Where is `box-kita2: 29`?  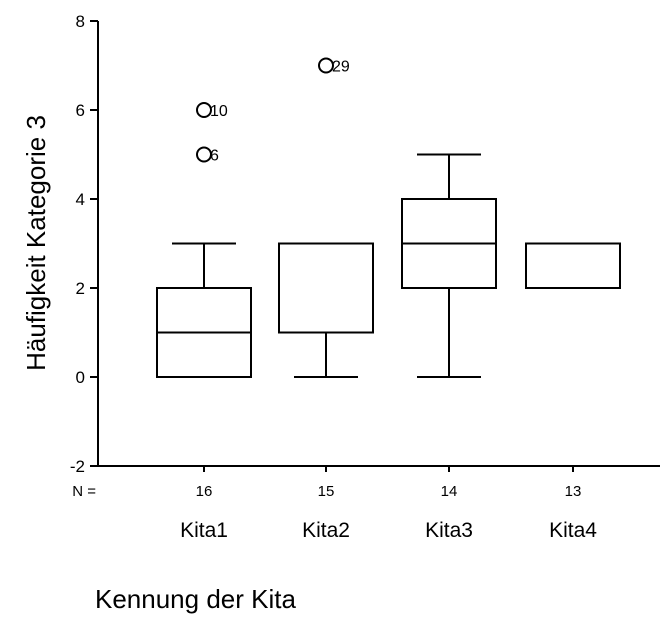
box-kita2: 29 is located at coordinates (326, 217).